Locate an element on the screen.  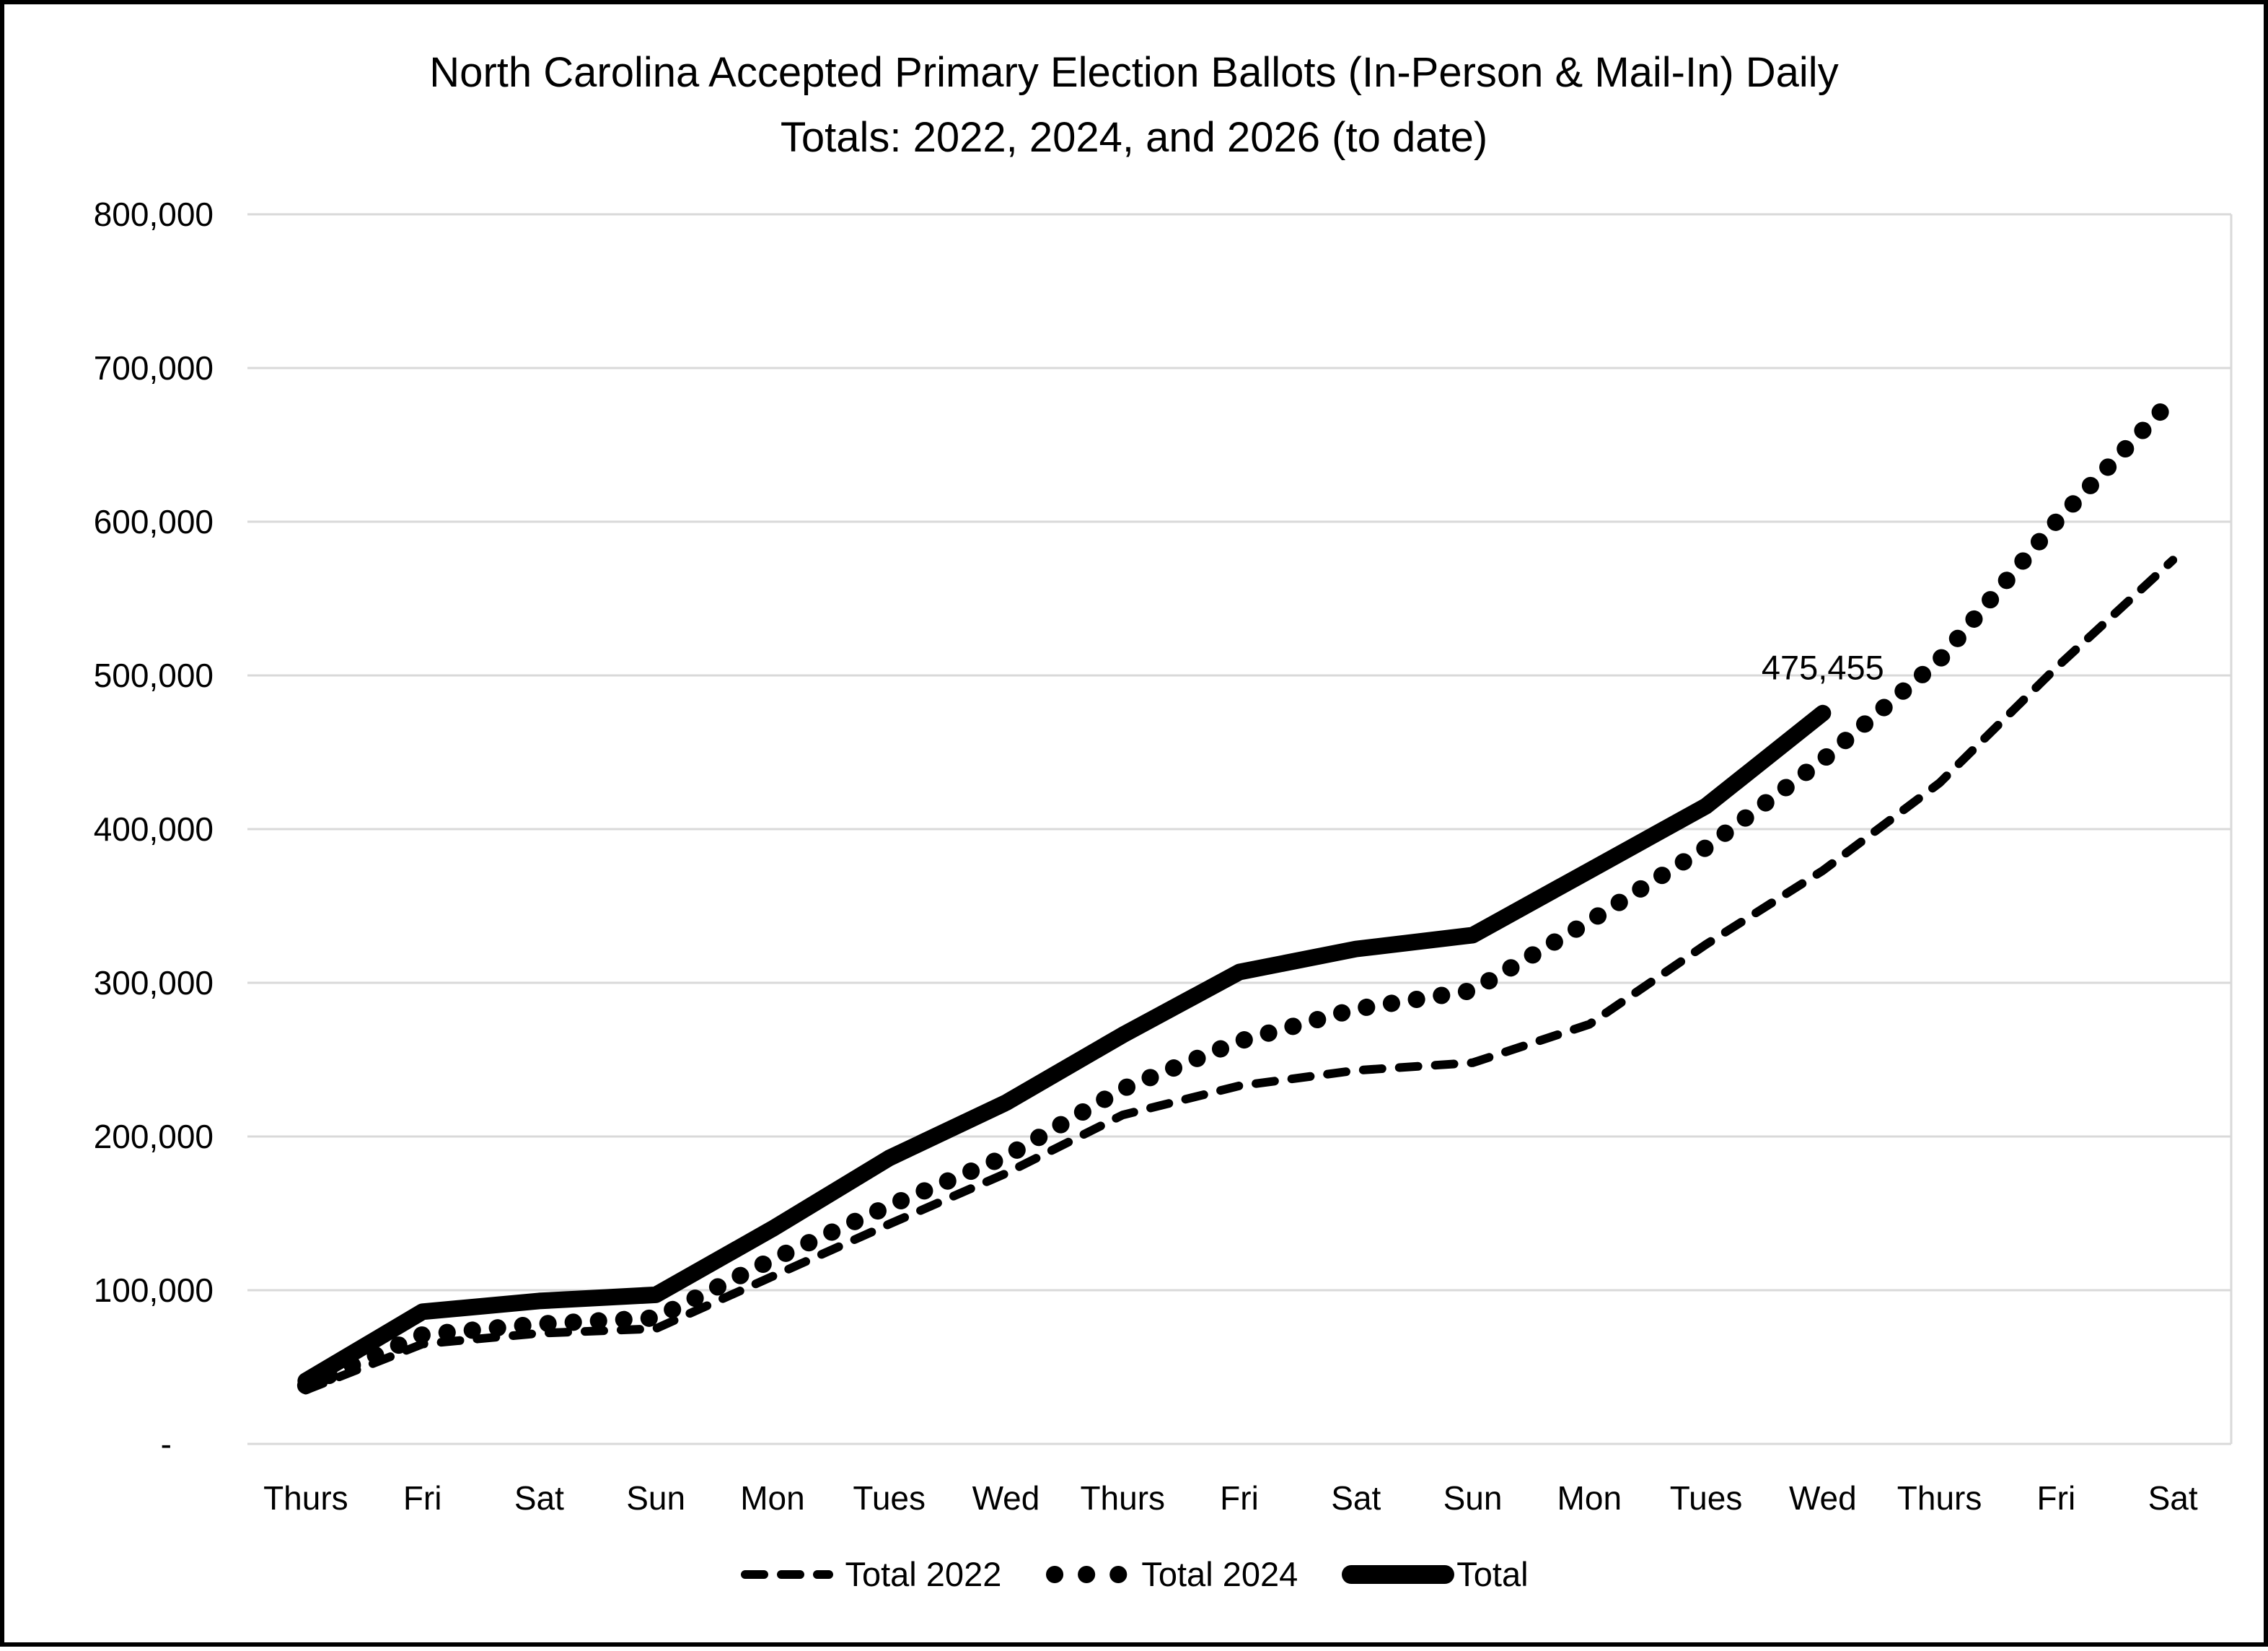
legend-item-total: Total is located at coordinates (1435, 1574).